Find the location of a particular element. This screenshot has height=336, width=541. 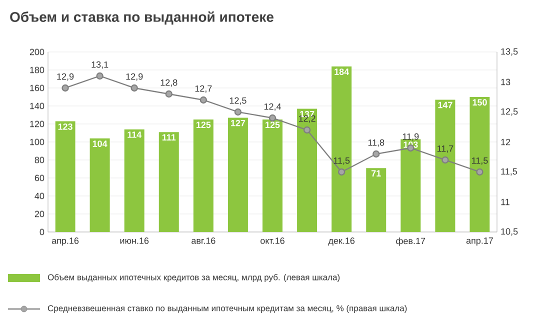

y2-tick-label: 10,5 is located at coordinates (509, 232).